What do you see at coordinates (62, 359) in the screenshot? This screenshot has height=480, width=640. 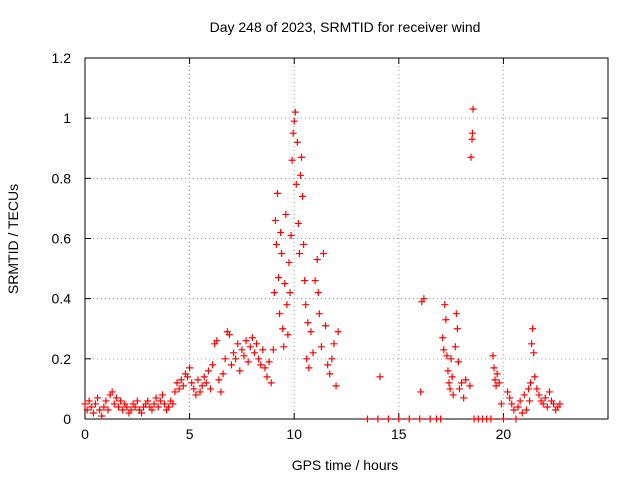 I see `y-tick-label: 0.2` at bounding box center [62, 359].